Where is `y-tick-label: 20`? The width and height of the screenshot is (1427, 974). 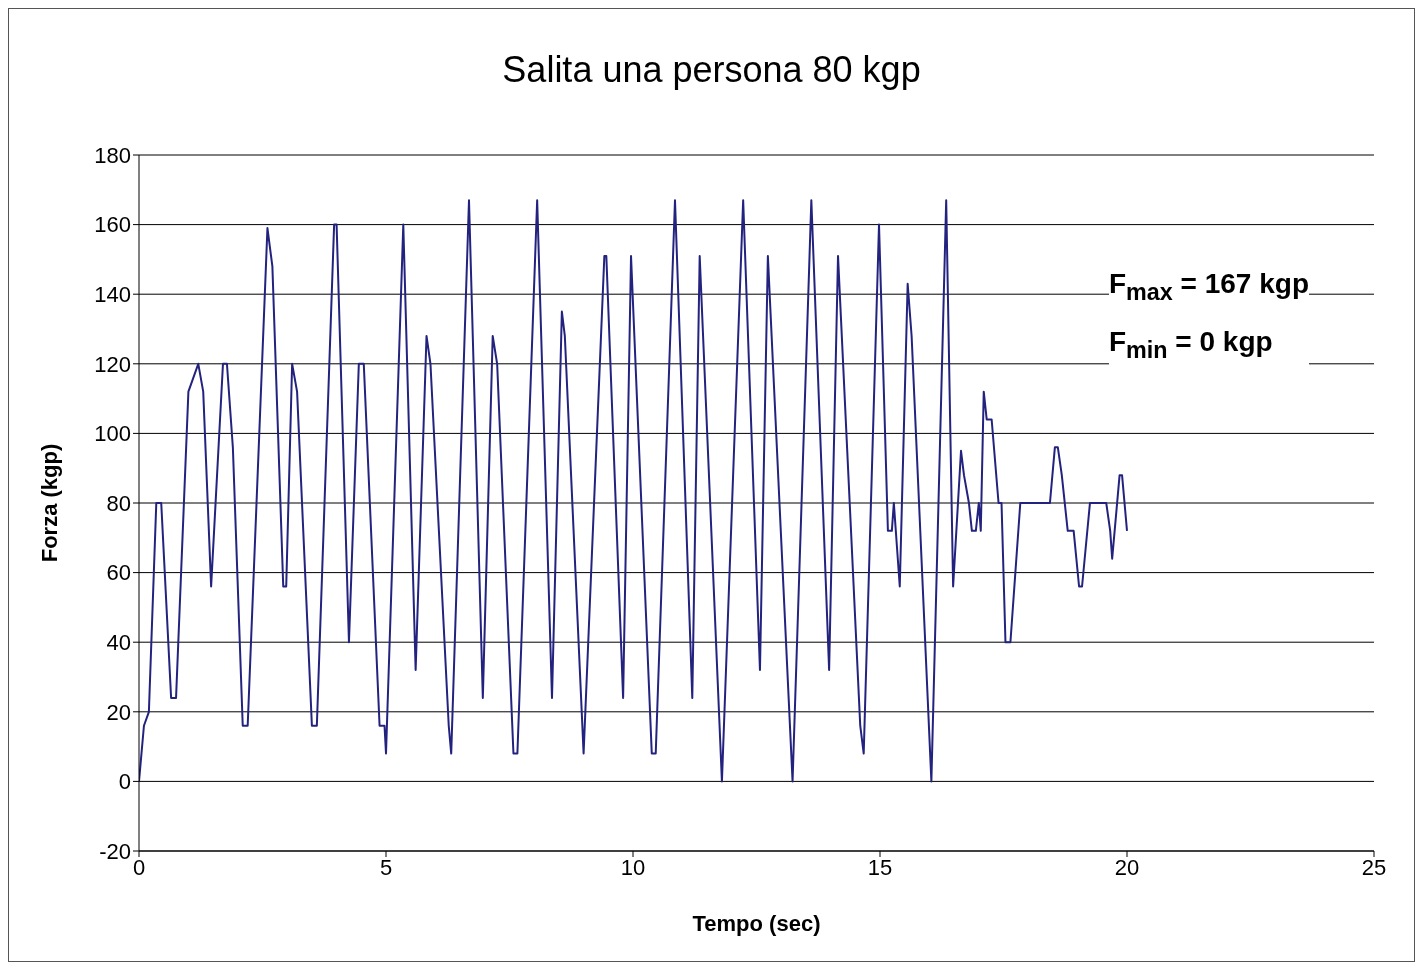
y-tick-label: 20 is located at coordinates (118, 712).